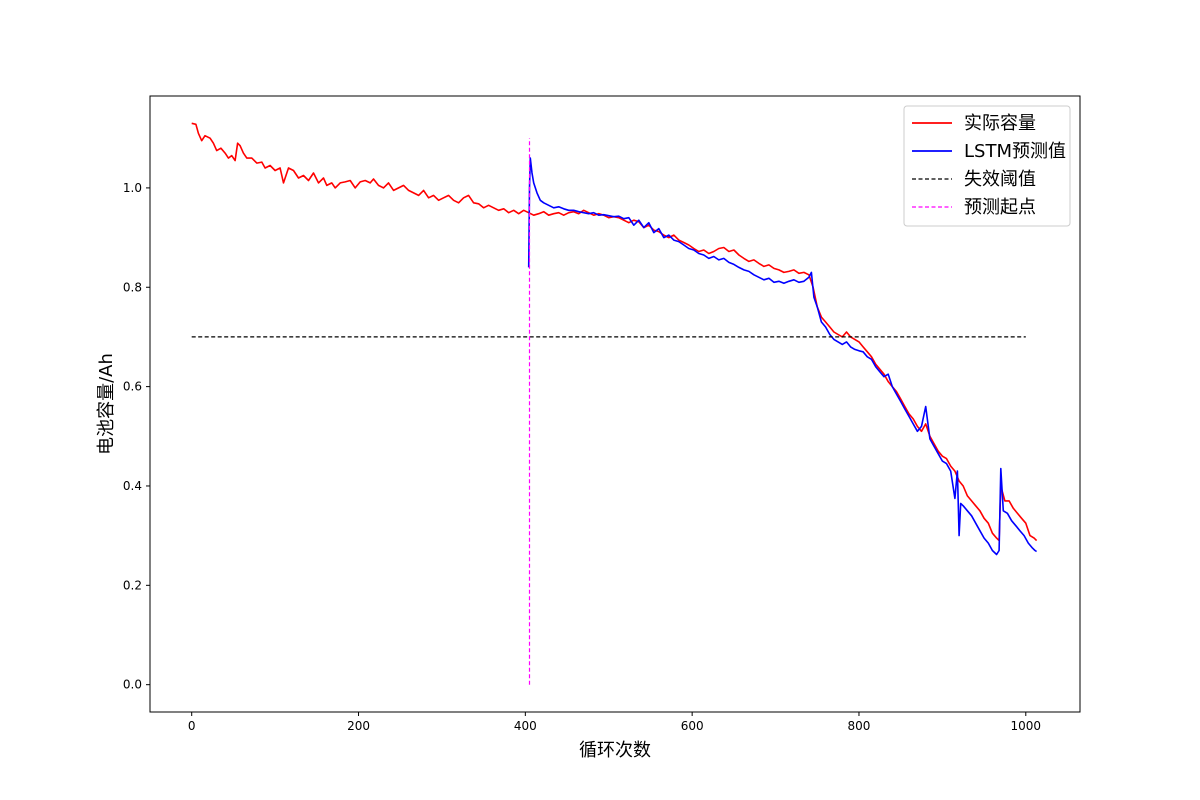  I want to click on y-tick-label: 0.4, so click(132, 486).